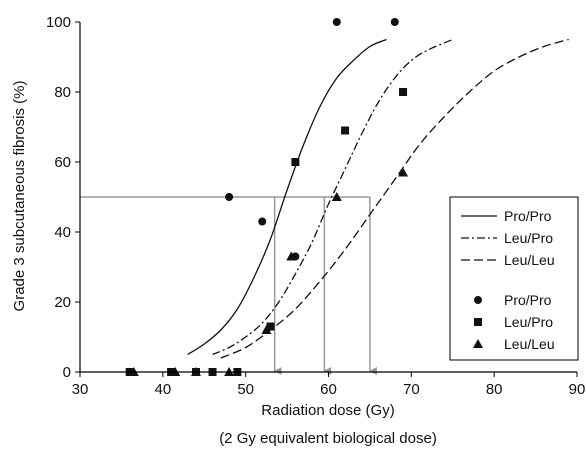 The height and width of the screenshot is (450, 586). I want to click on legend-label-curve-leu-leu: Leu/Leu, so click(529, 260).